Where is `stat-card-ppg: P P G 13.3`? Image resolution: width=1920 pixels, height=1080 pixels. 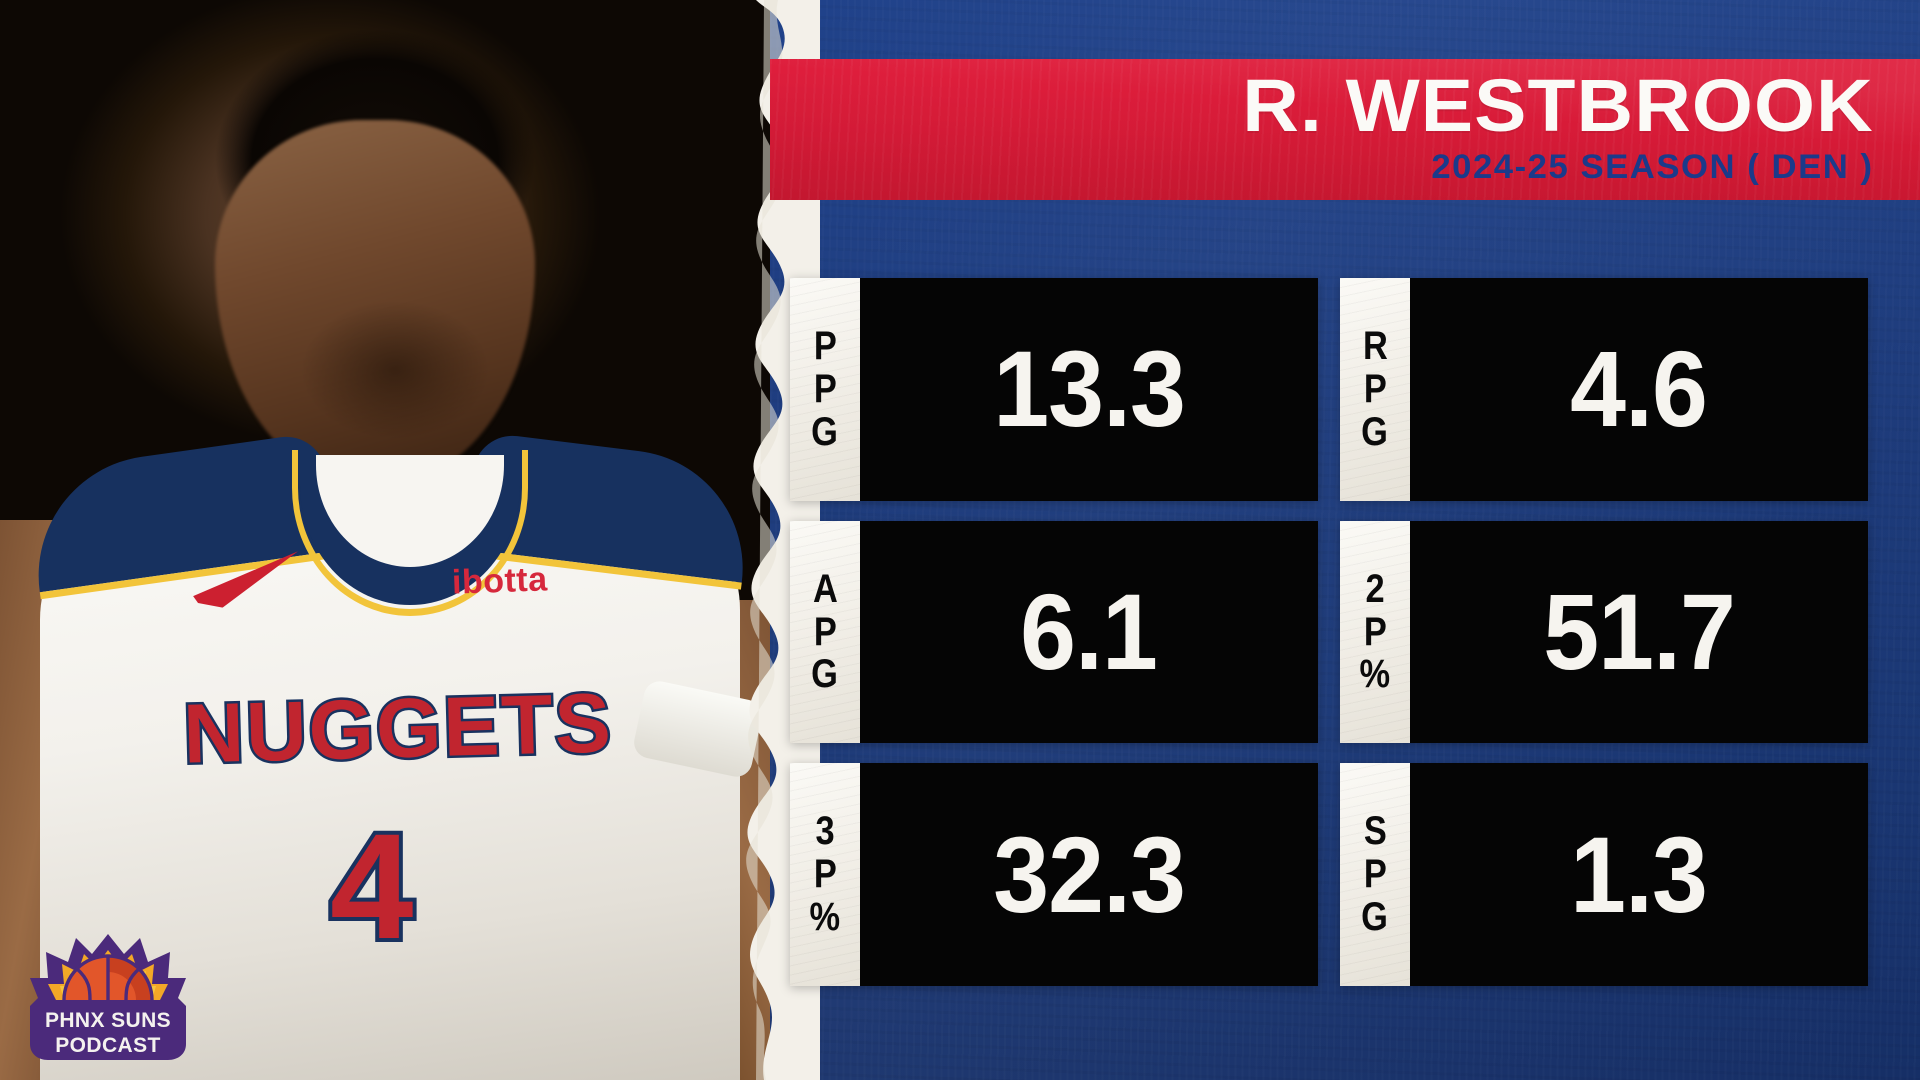
stat-card-ppg: P P G 13.3 is located at coordinates (1054, 389).